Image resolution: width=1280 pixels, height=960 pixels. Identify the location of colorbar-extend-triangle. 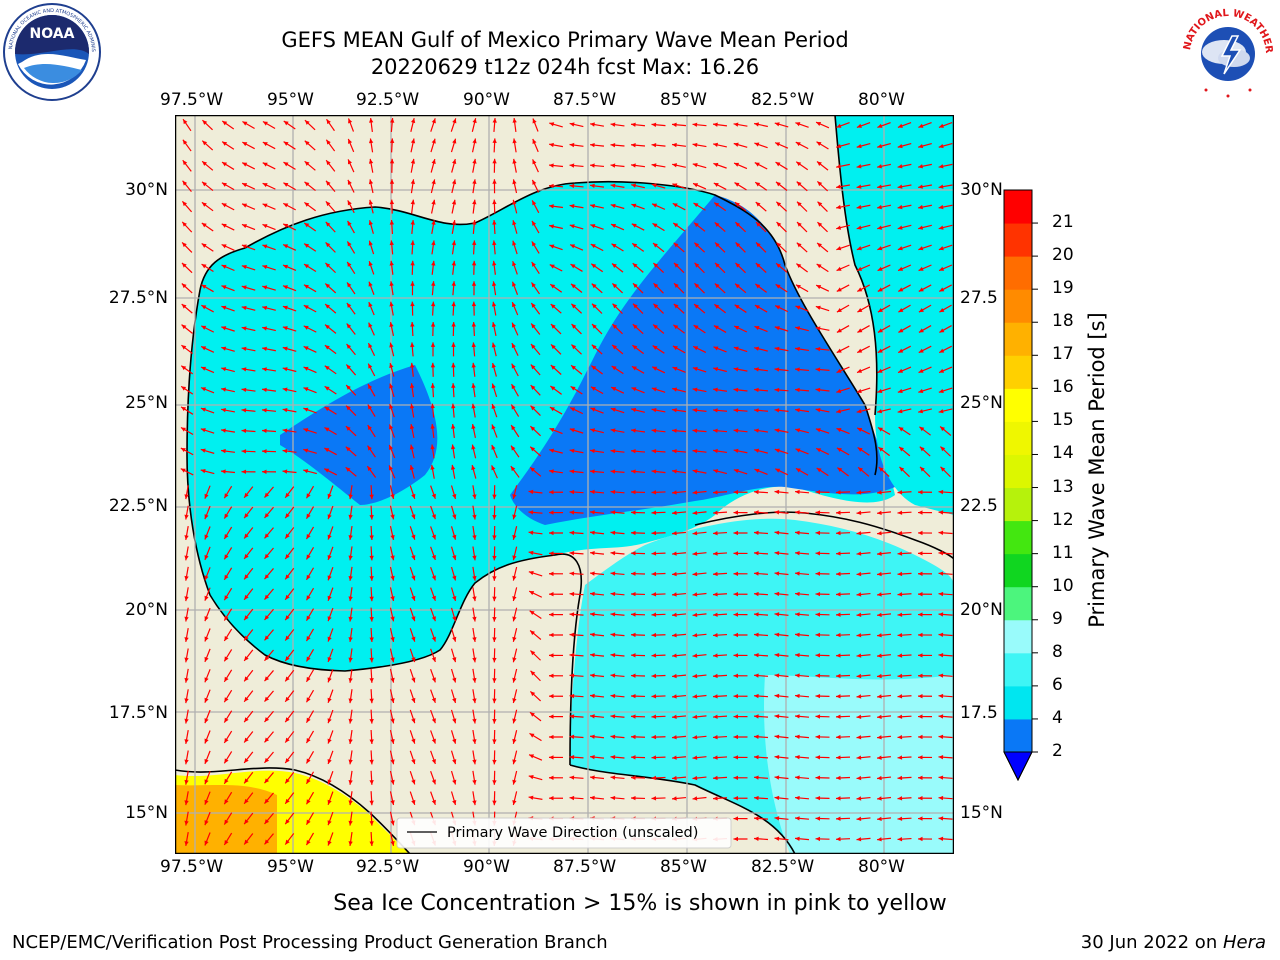
(1018, 766).